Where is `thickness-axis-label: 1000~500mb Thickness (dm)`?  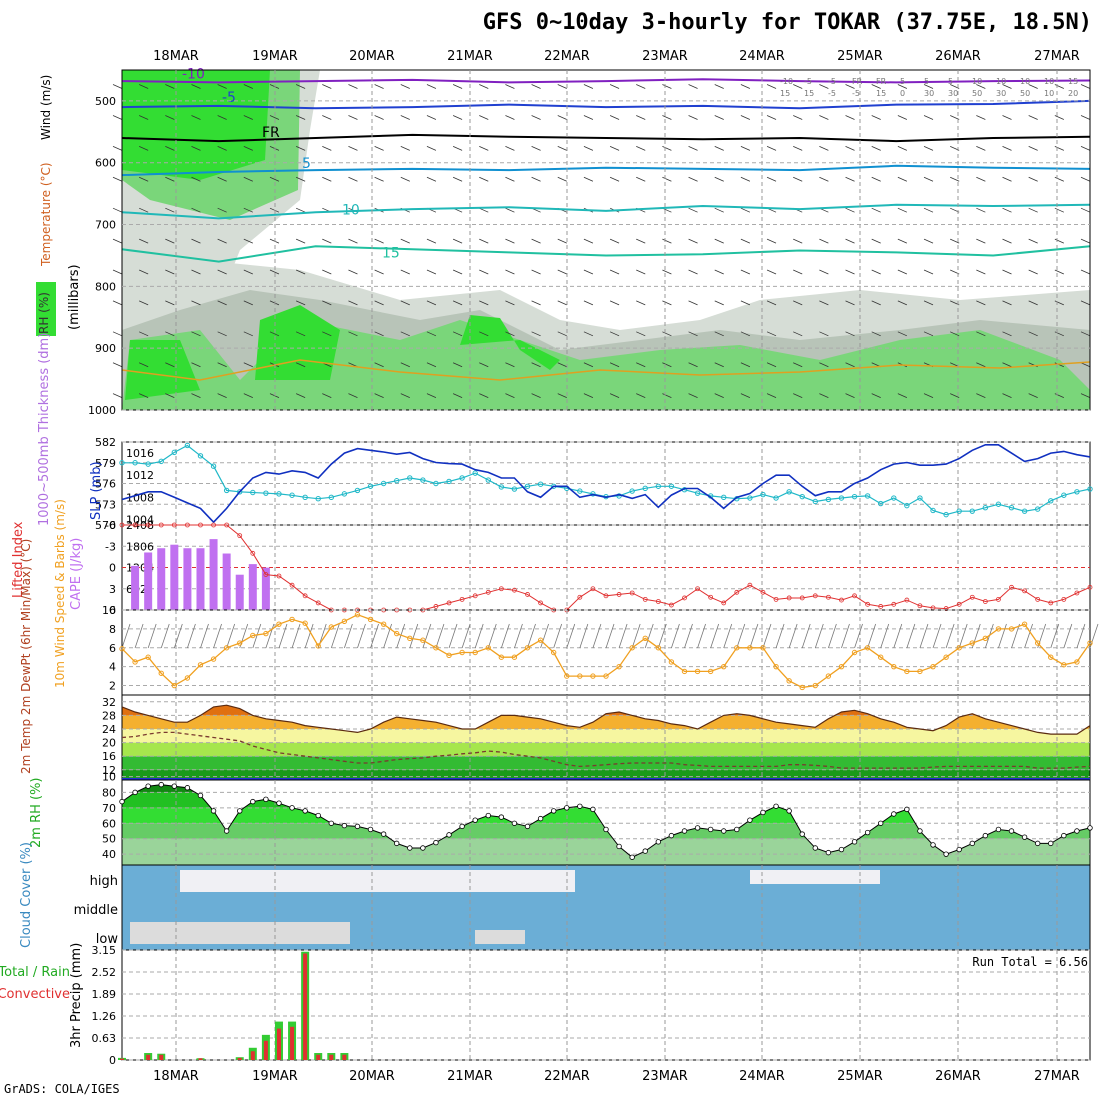
thickness-axis-label: 1000~500mb Thickness (dm) is located at coordinates (44, 429).